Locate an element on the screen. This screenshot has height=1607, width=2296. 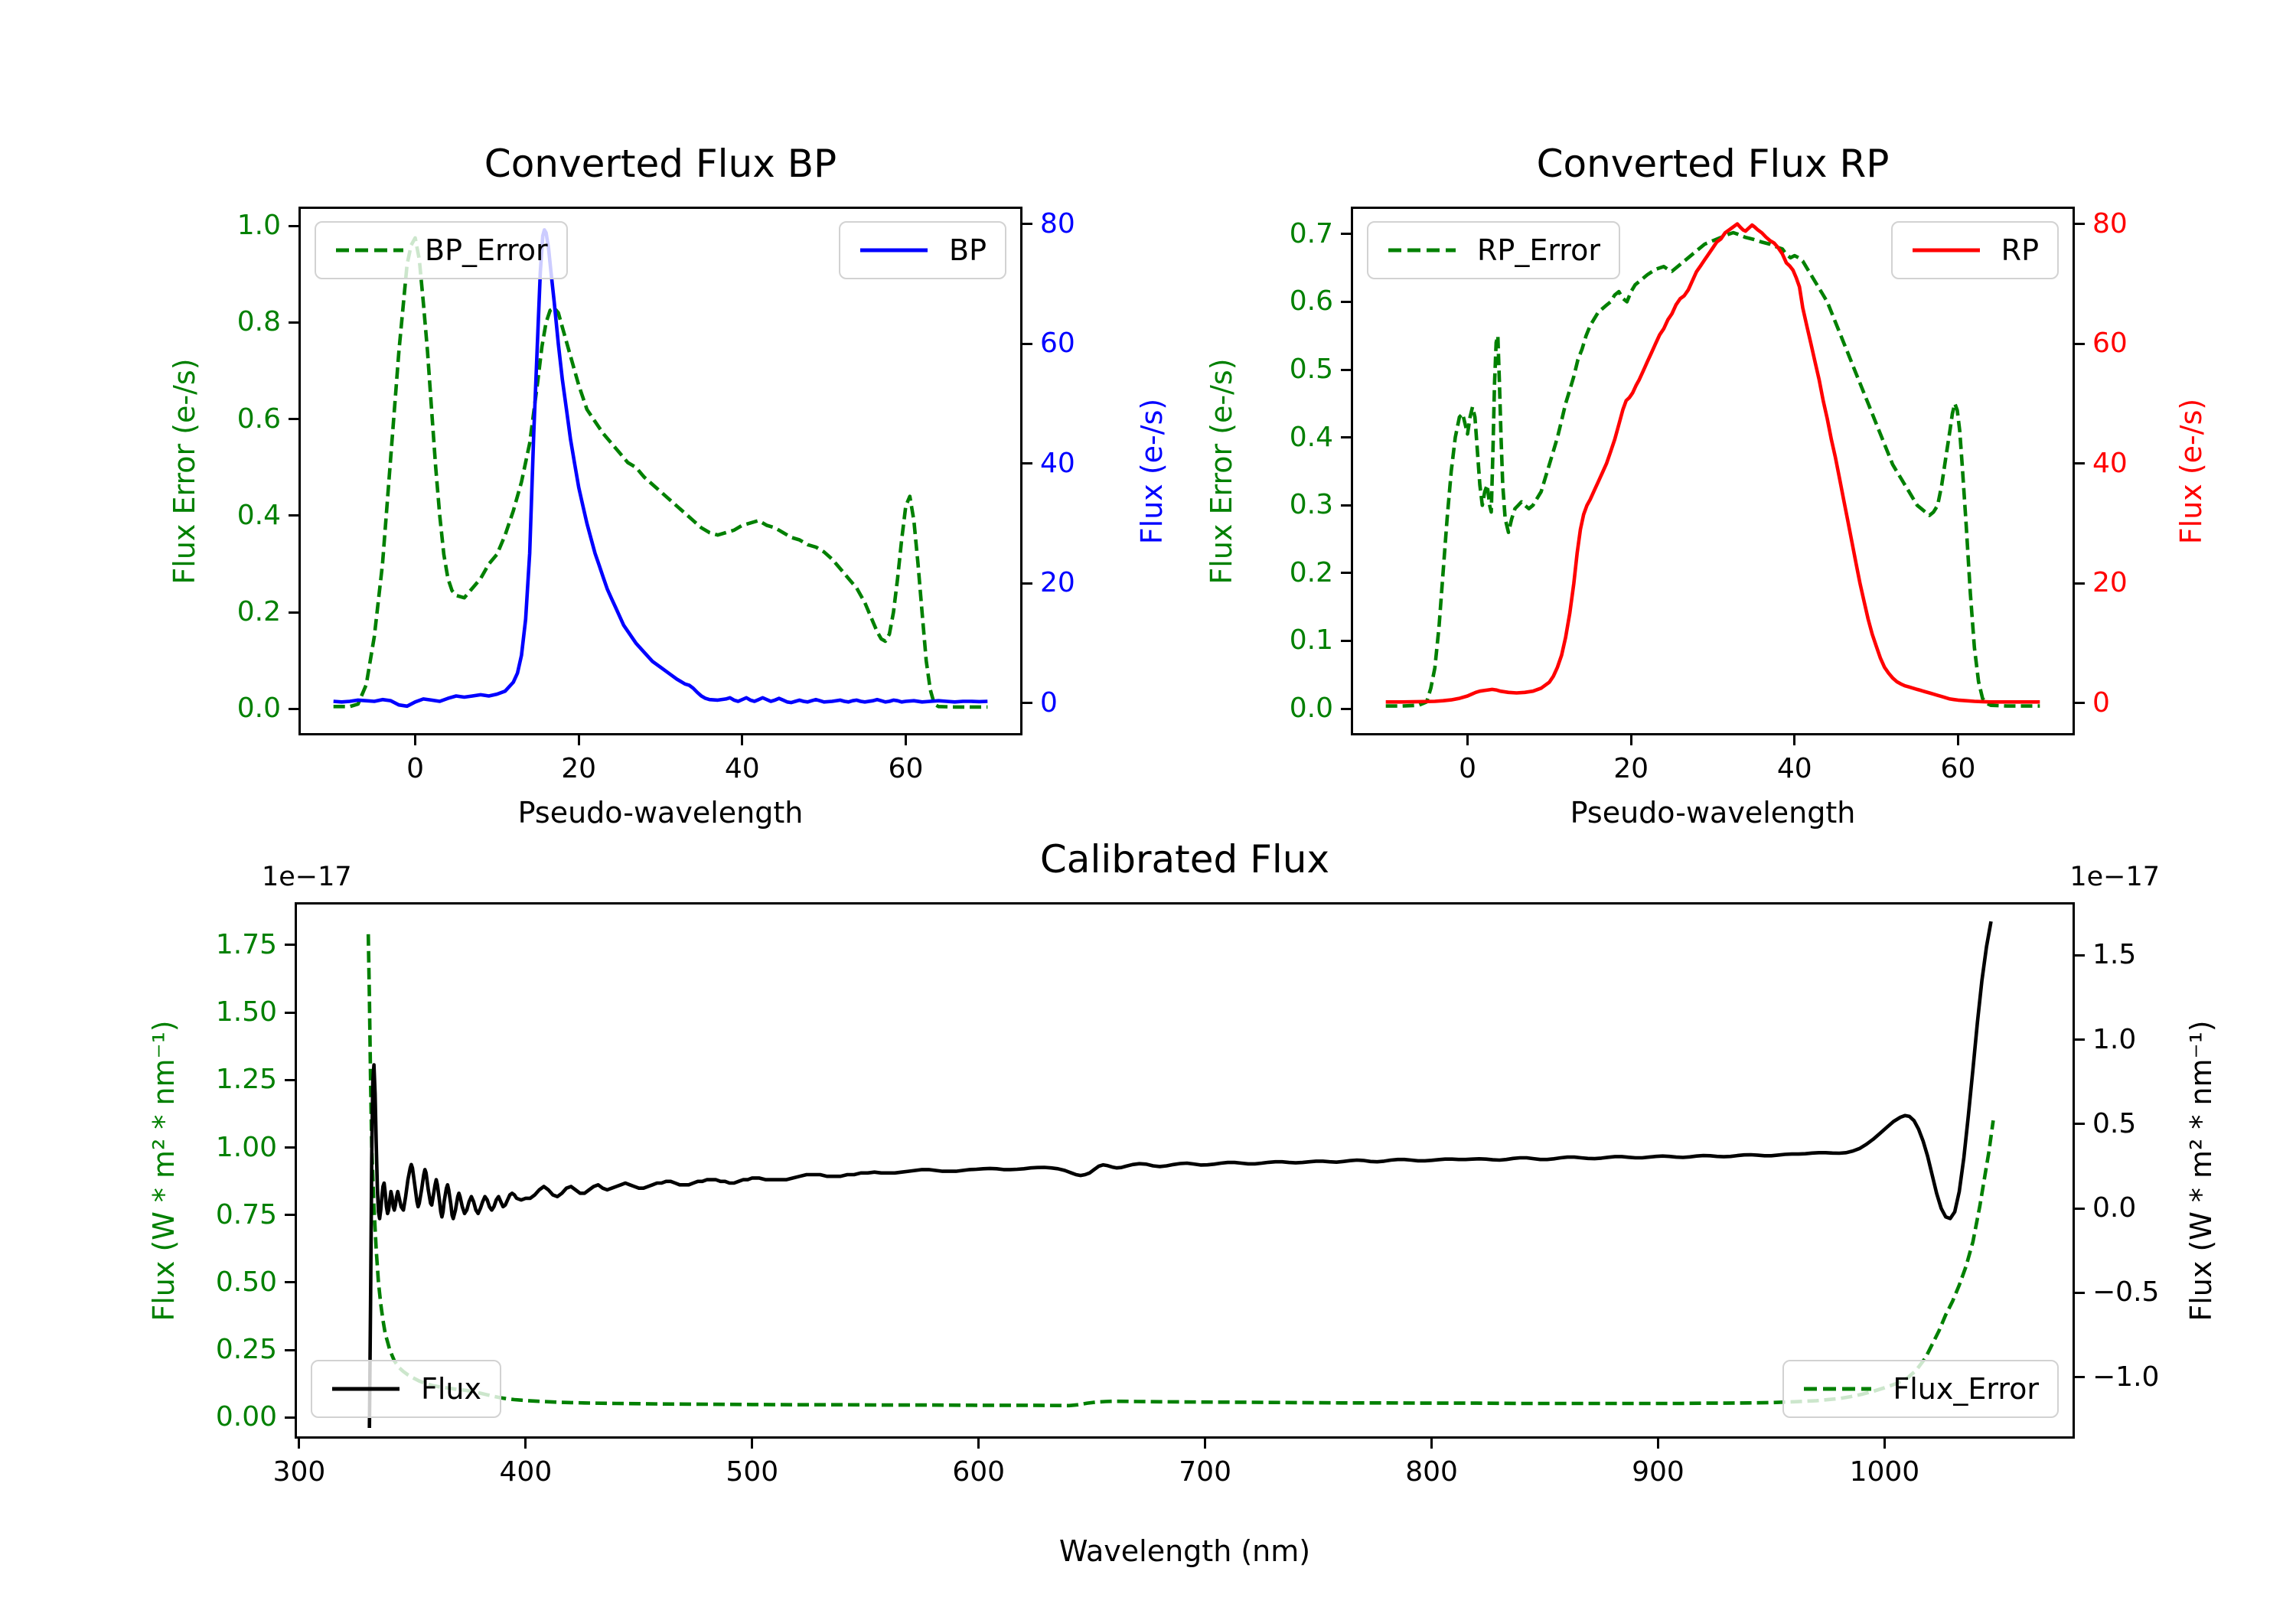
rp-curve is located at coordinates (1712, 463).